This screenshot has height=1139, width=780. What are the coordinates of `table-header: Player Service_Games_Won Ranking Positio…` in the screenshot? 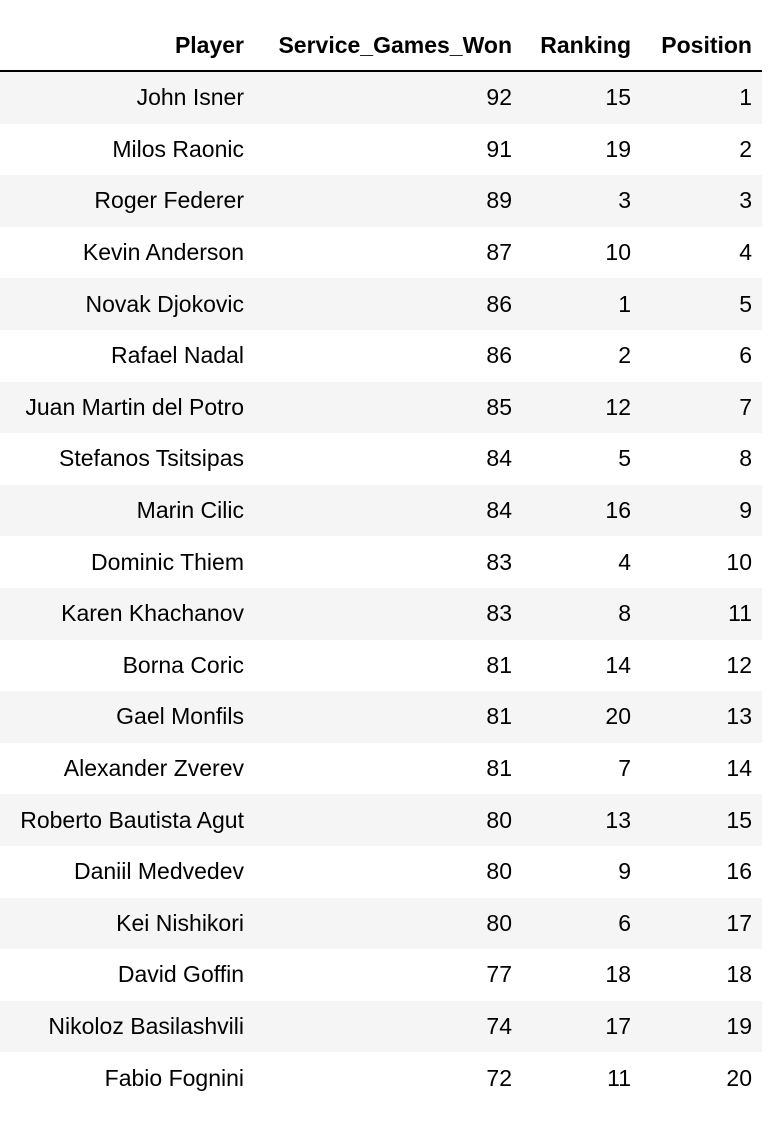 It's located at (381, 46).